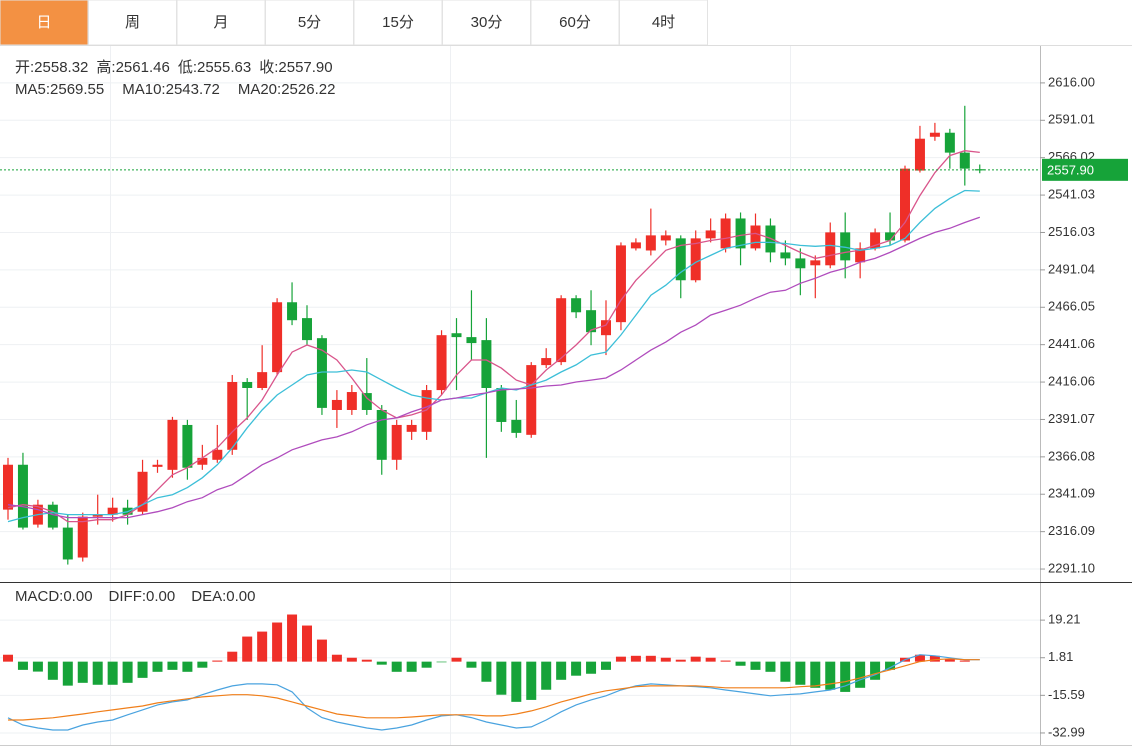  I want to click on tab-label: 4时, so click(663, 22).